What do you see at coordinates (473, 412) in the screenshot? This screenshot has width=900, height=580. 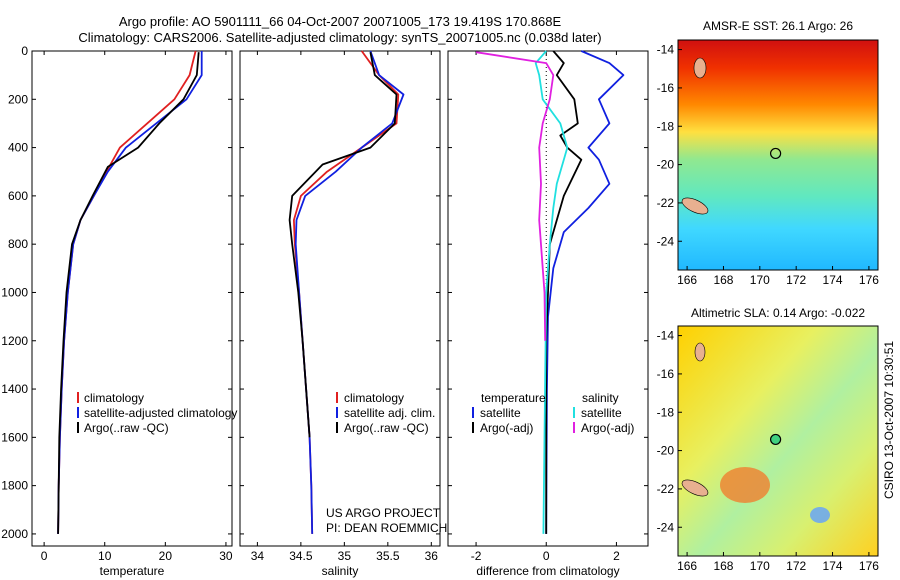 I see `legend-swatch-temp-satellite` at bounding box center [473, 412].